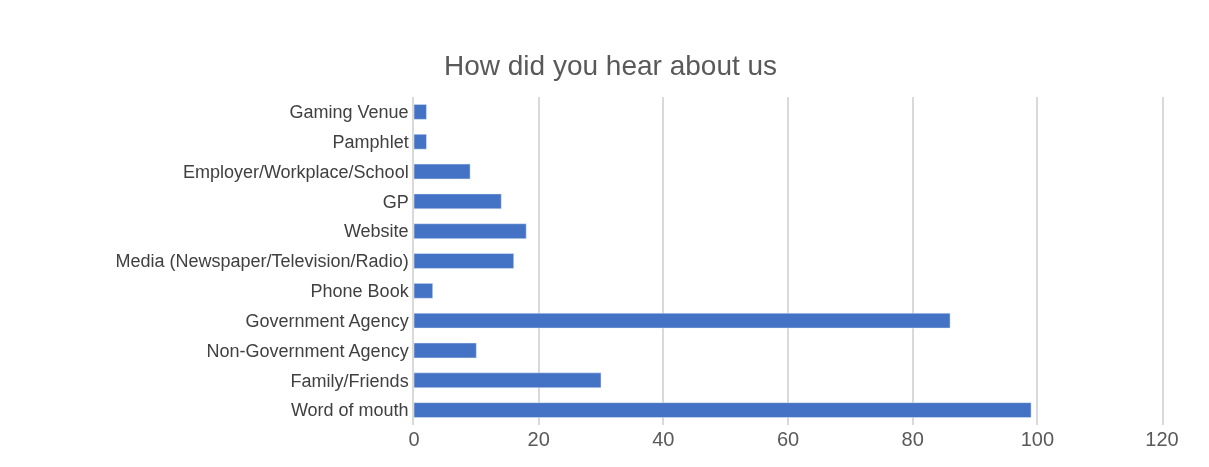 Image resolution: width=1209 pixels, height=467 pixels. What do you see at coordinates (376, 231) in the screenshot?
I see `y-tick-label: Website` at bounding box center [376, 231].